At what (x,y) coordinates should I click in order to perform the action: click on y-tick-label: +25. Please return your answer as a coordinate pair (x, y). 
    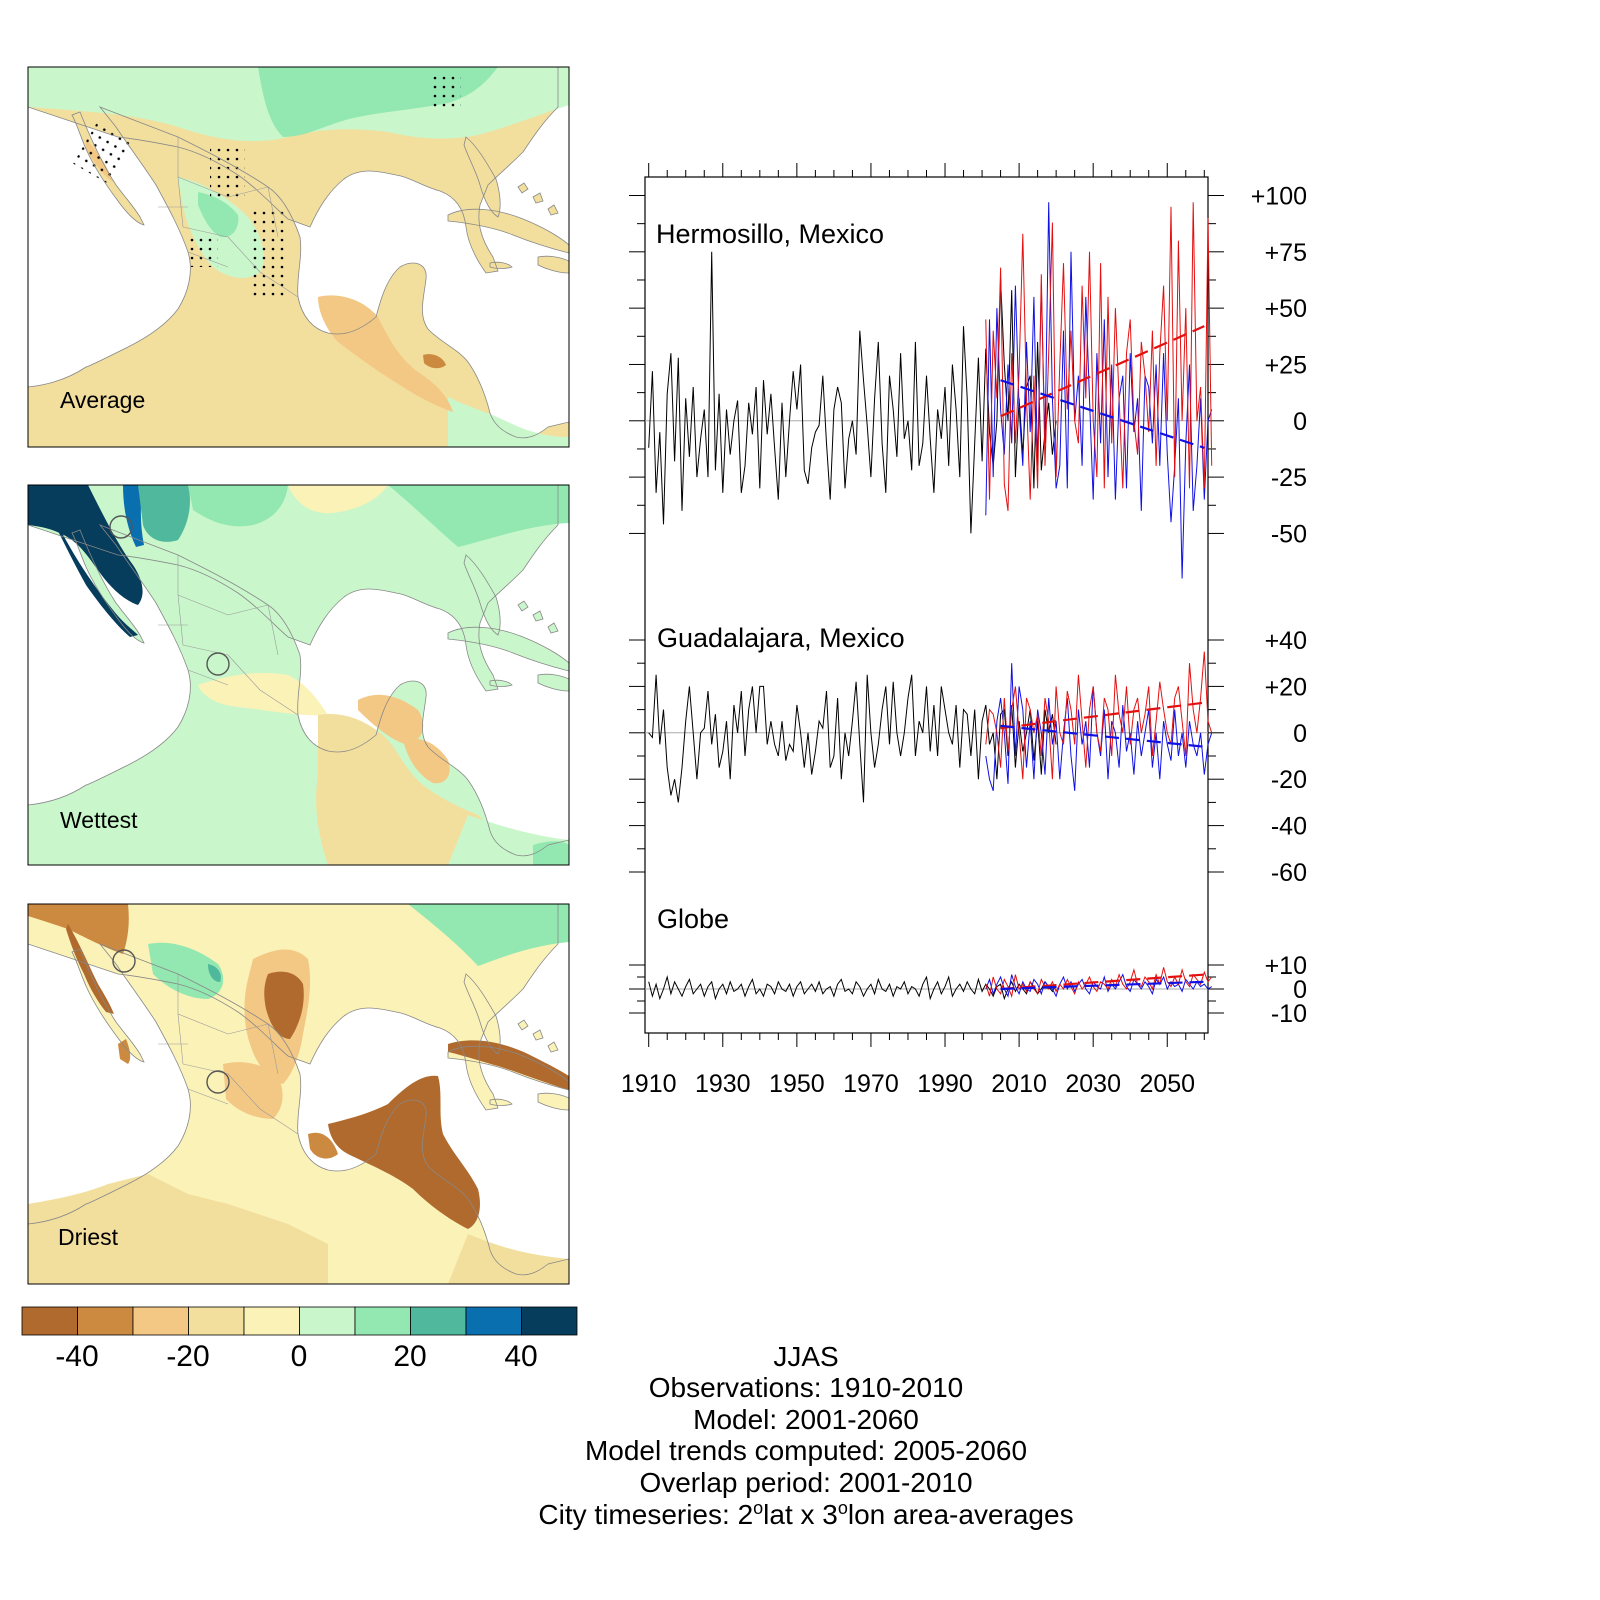
    Looking at the image, I should click on (1286, 365).